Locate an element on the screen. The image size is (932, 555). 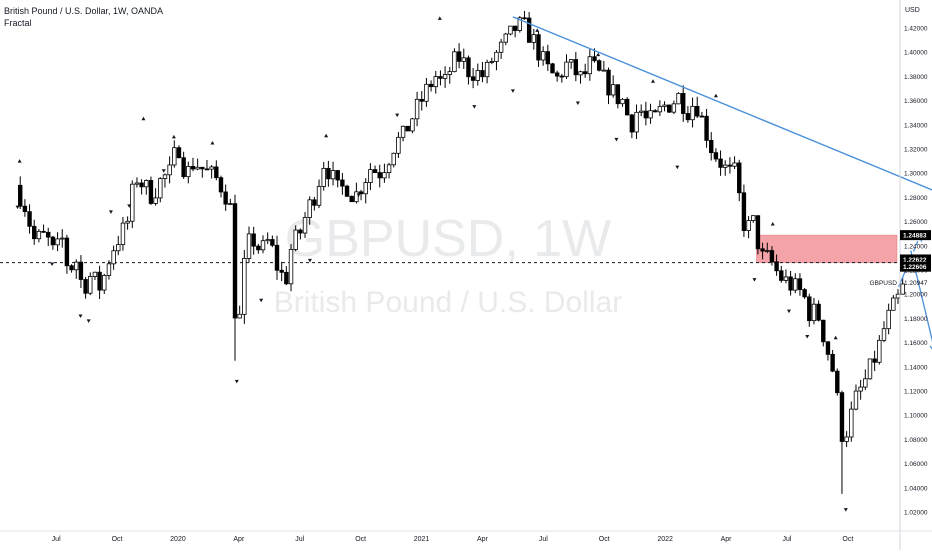
time-tick-label: Apr is located at coordinates (483, 539).